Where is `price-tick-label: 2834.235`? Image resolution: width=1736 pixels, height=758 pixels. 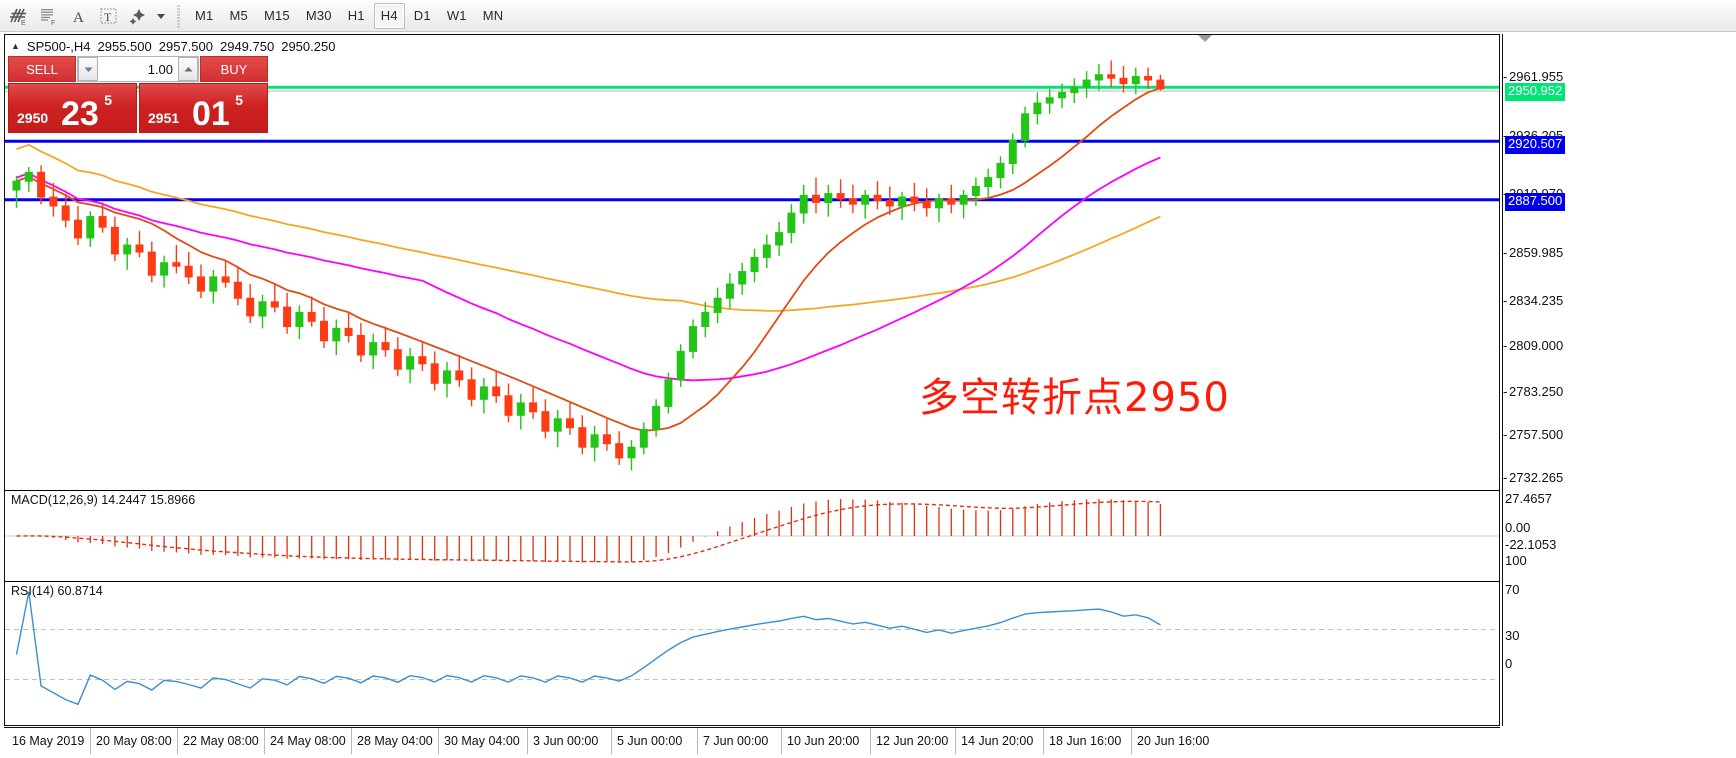
price-tick-label: 2834.235 is located at coordinates (1536, 300).